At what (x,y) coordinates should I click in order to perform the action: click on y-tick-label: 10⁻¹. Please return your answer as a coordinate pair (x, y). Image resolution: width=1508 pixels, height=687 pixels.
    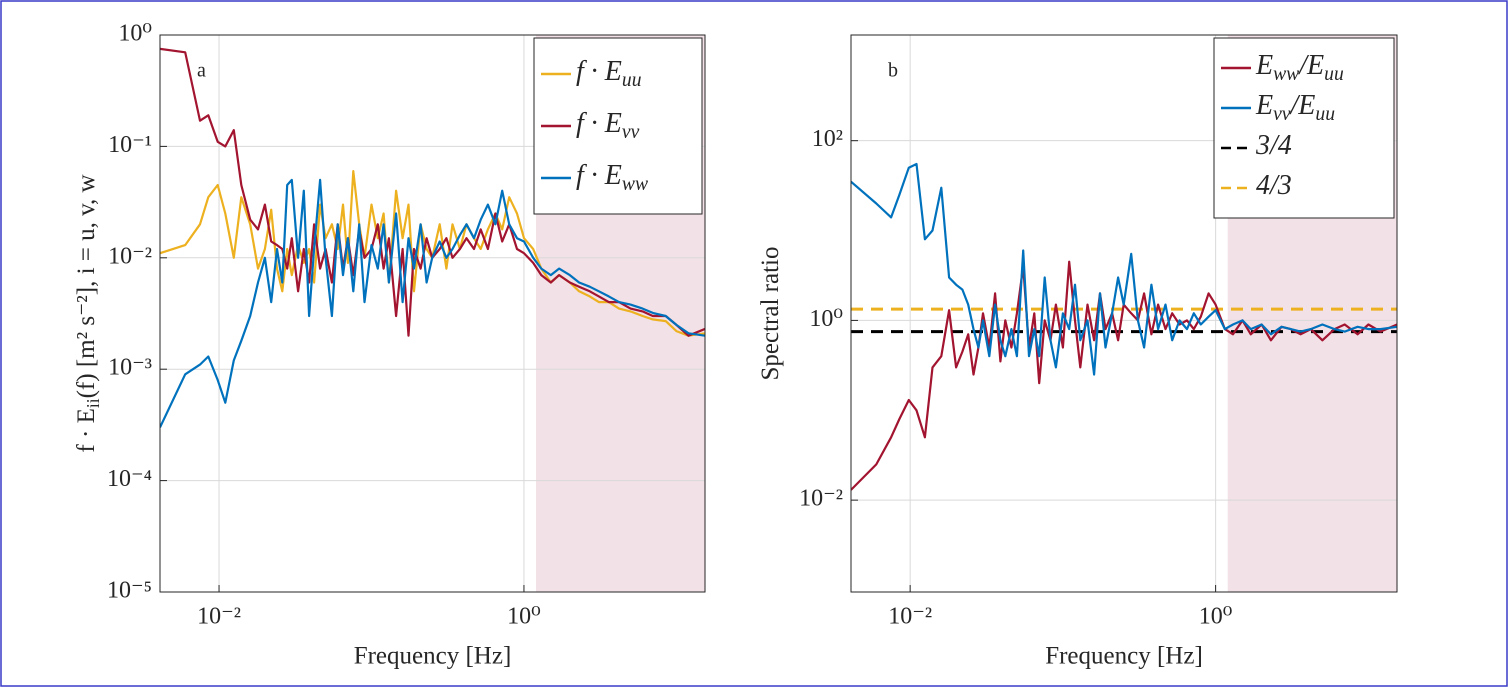
    Looking at the image, I should click on (130, 145).